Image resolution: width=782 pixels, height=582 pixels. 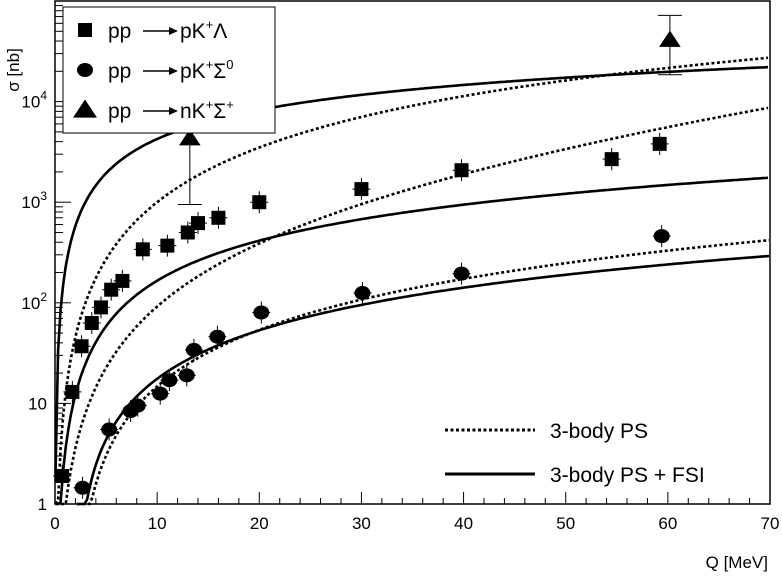 I want to click on x-tick-label: 0, so click(x=54, y=523).